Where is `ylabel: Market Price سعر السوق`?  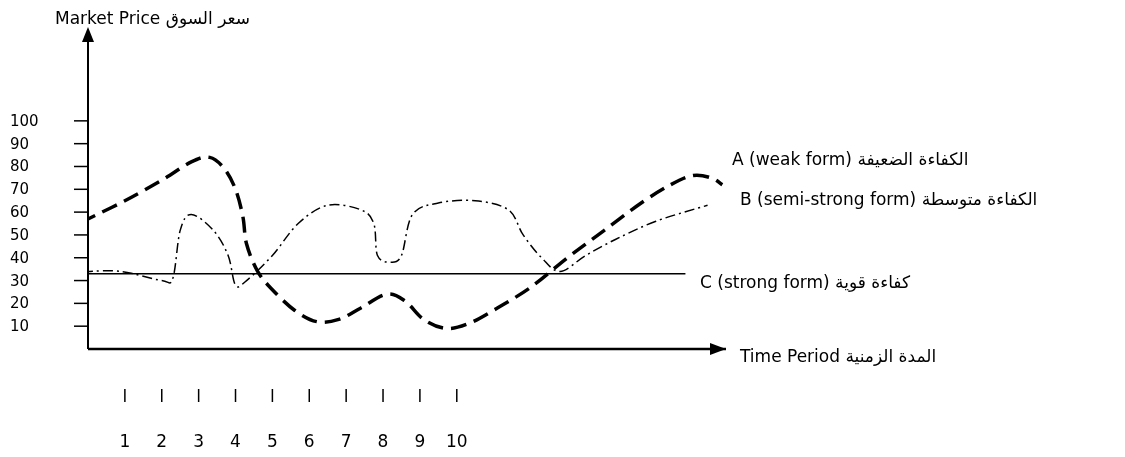
ylabel: Market Price سعر السوق is located at coordinates (152, 18).